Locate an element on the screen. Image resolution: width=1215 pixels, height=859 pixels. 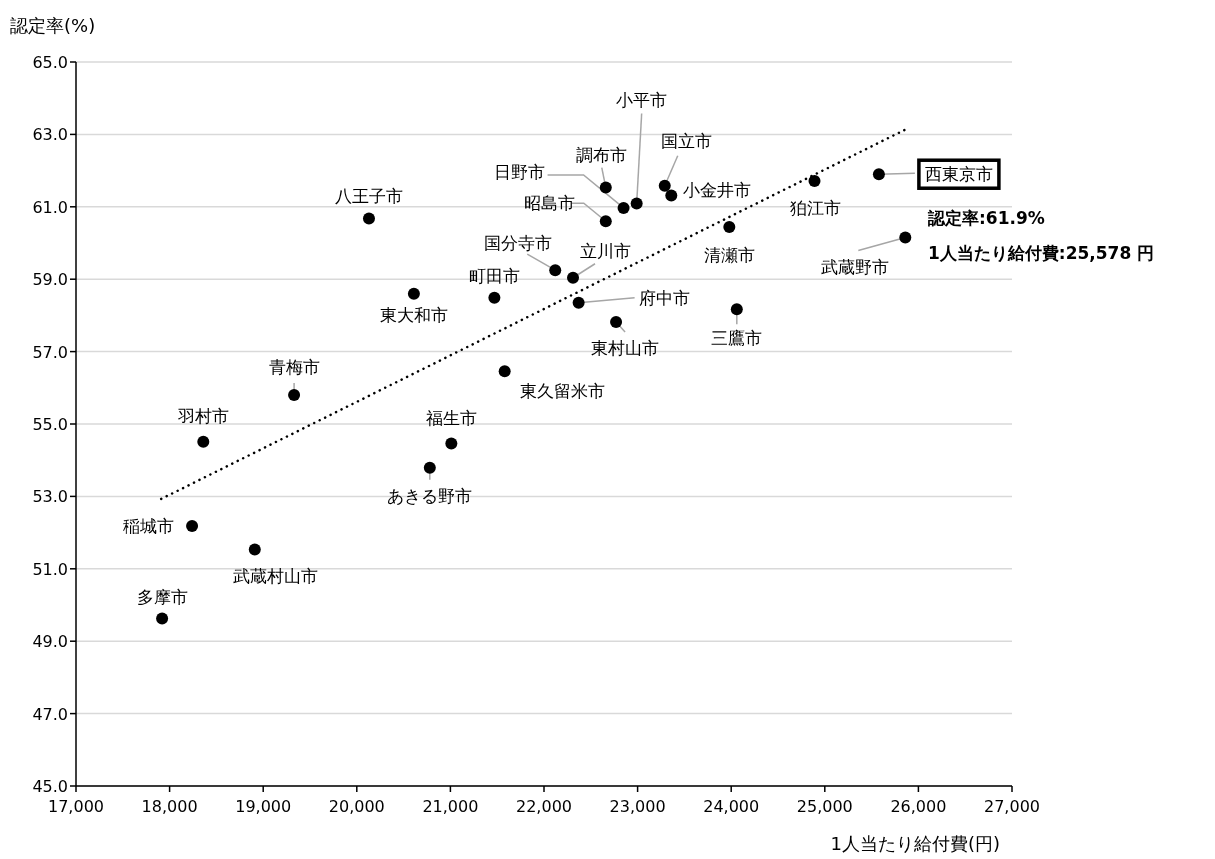
annotation: 小金井市 is located at coordinates (717, 189).